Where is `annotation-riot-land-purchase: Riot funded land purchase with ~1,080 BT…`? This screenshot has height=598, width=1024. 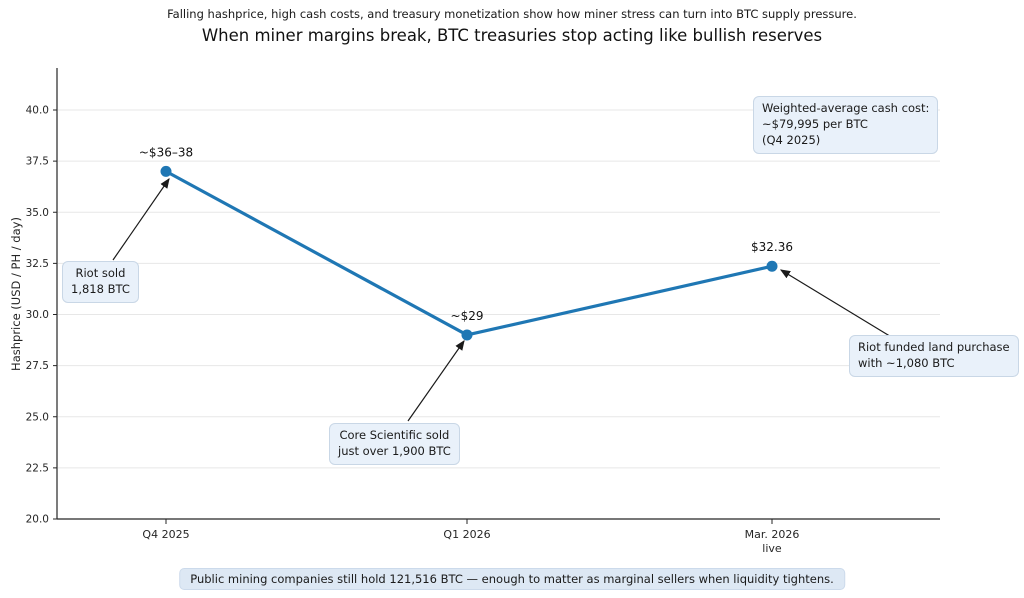 annotation-riot-land-purchase: Riot funded land purchase with ~1,080 BT… is located at coordinates (934, 356).